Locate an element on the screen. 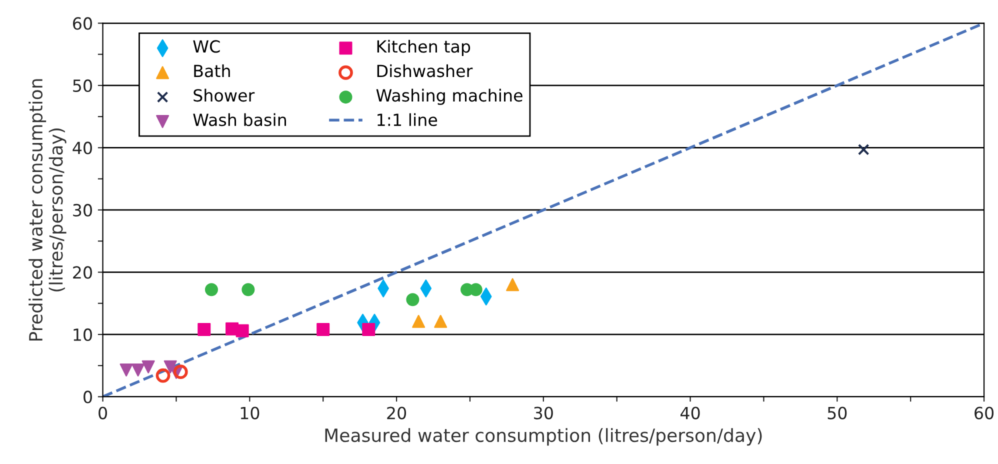 The image size is (998, 464). x-tick-label: 50 is located at coordinates (837, 413).